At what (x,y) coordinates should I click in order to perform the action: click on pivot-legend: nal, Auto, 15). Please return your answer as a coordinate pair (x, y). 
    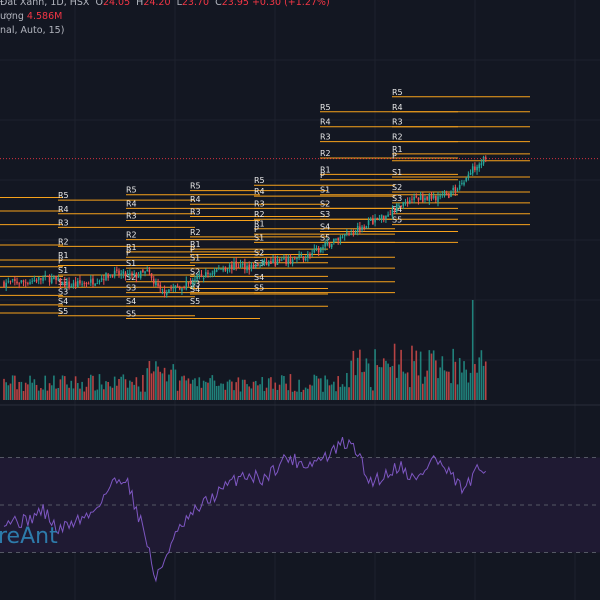
    Looking at the image, I should click on (32, 30).